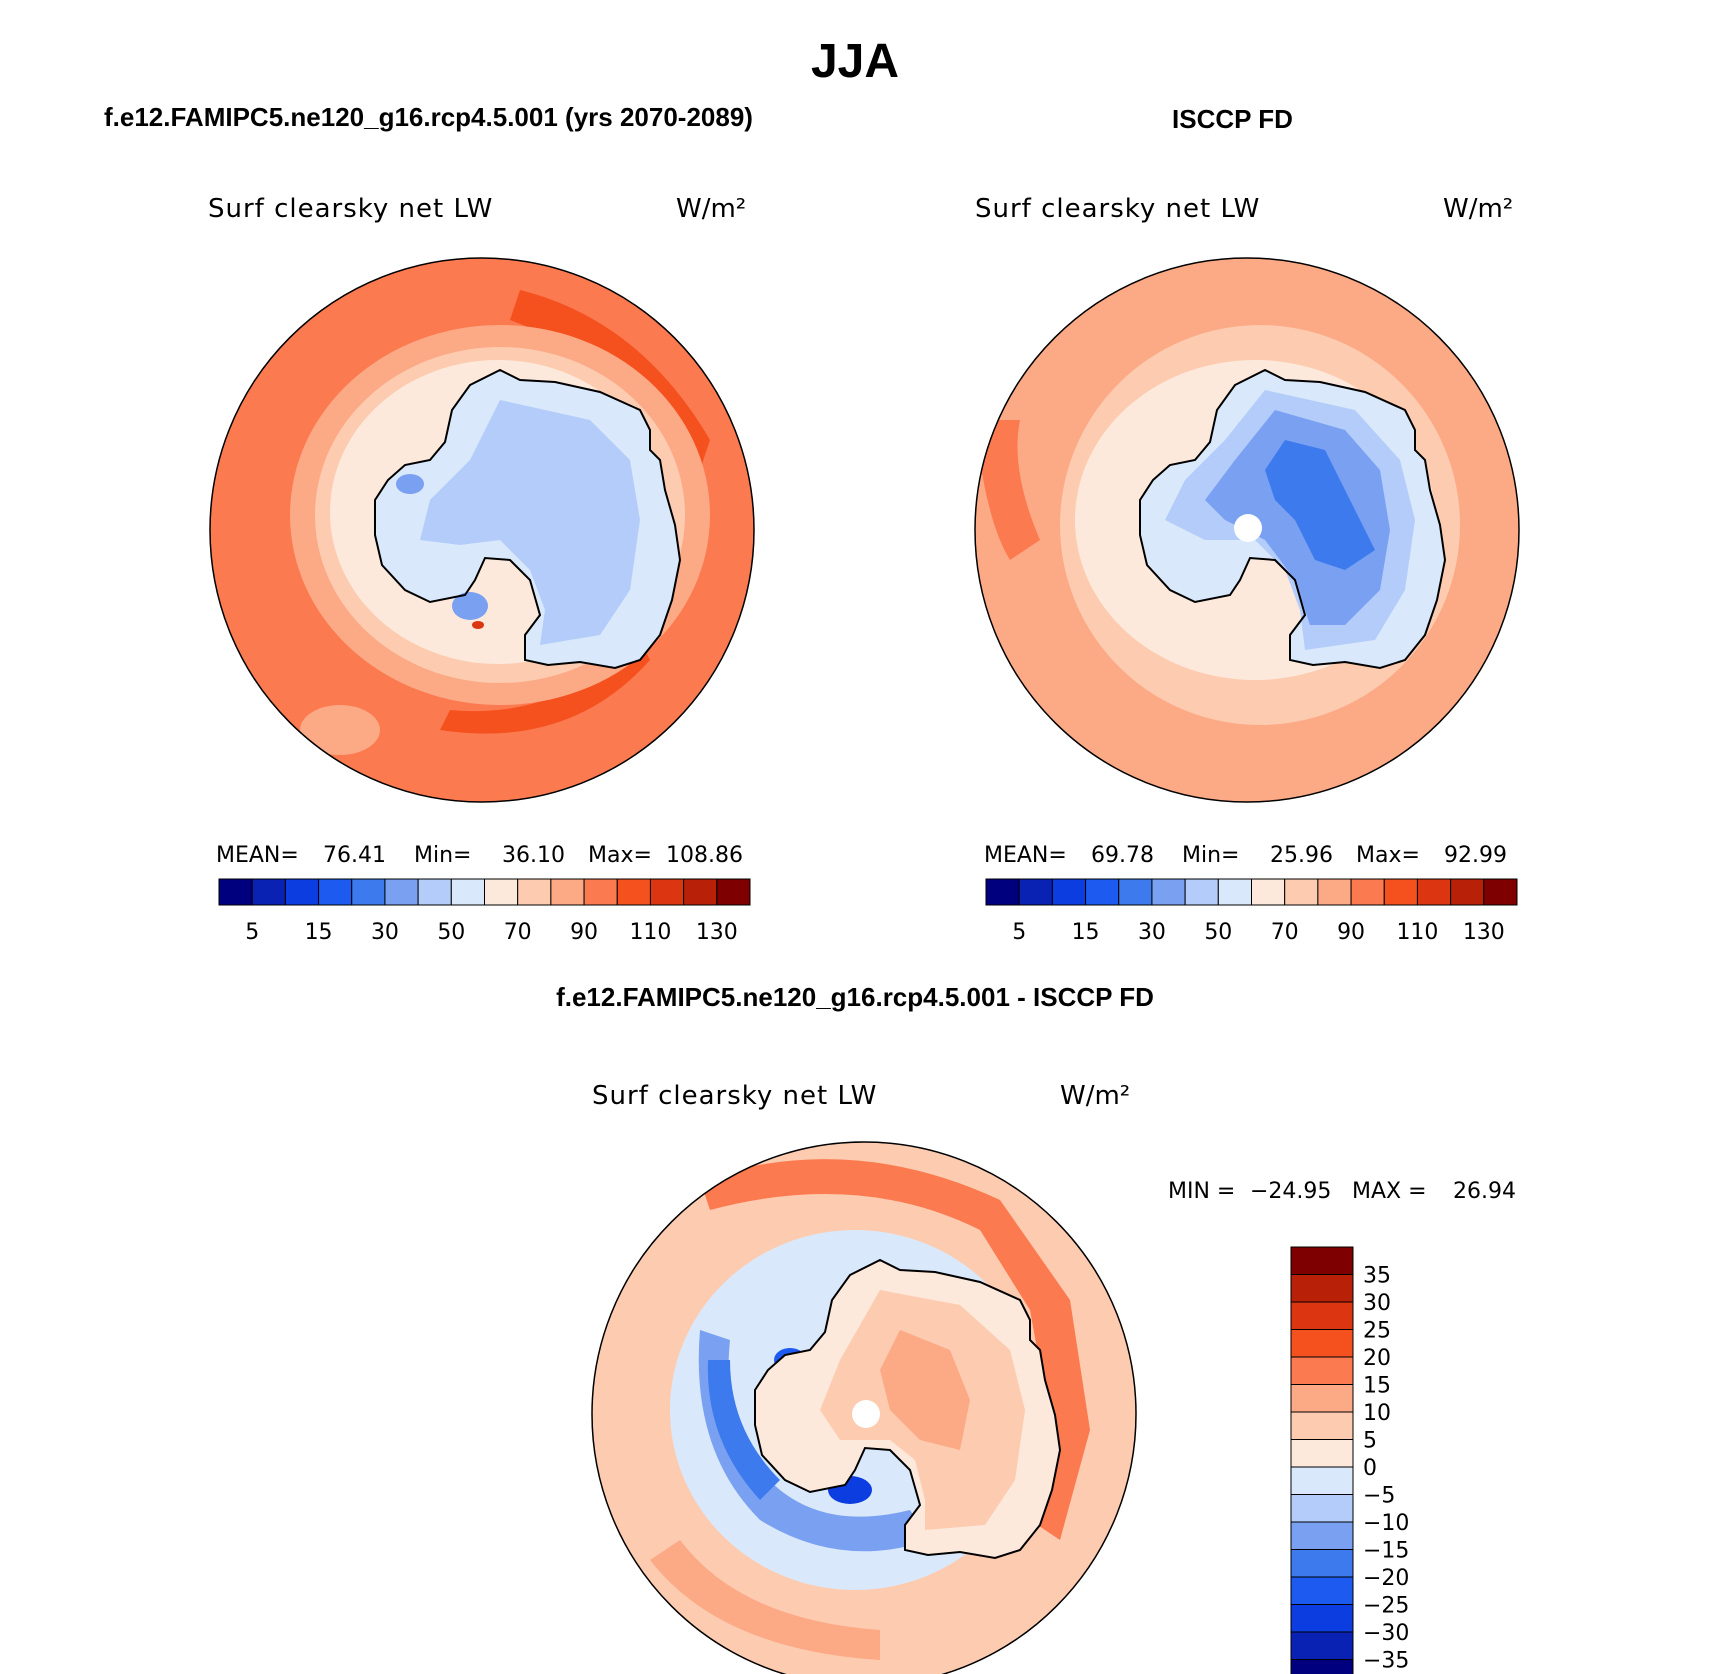  I want to click on obs-colorbar: 5 15 30 50 70 90 110 130, so click(1251, 911).